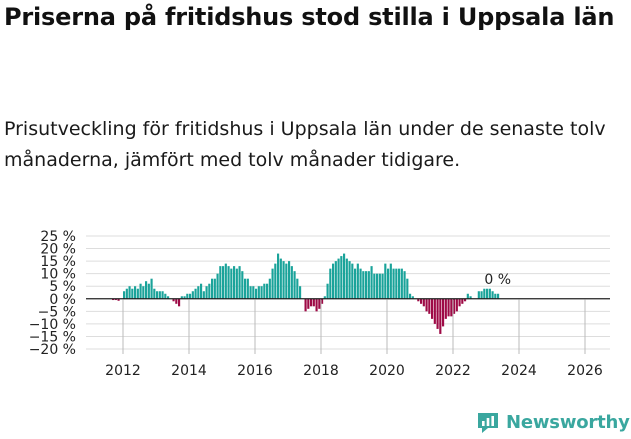  Describe the element at coordinates (52, 325) in the screenshot. I see `y-tick-label: −10 %` at that location.